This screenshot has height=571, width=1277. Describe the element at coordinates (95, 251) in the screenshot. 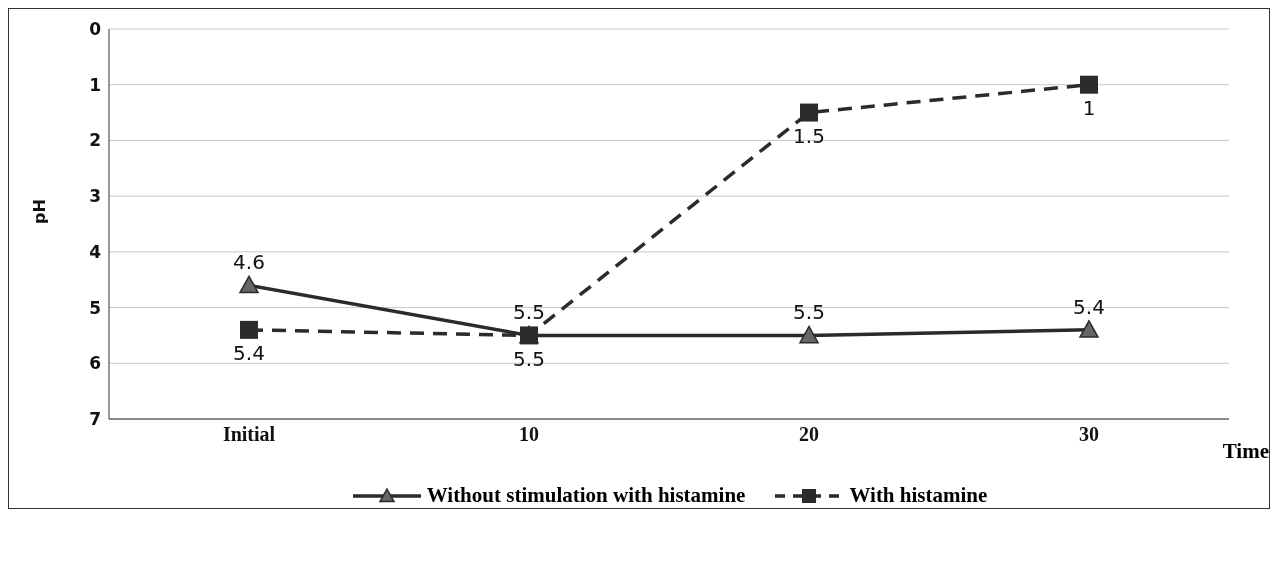

I see `y-tick-label: 4` at that location.